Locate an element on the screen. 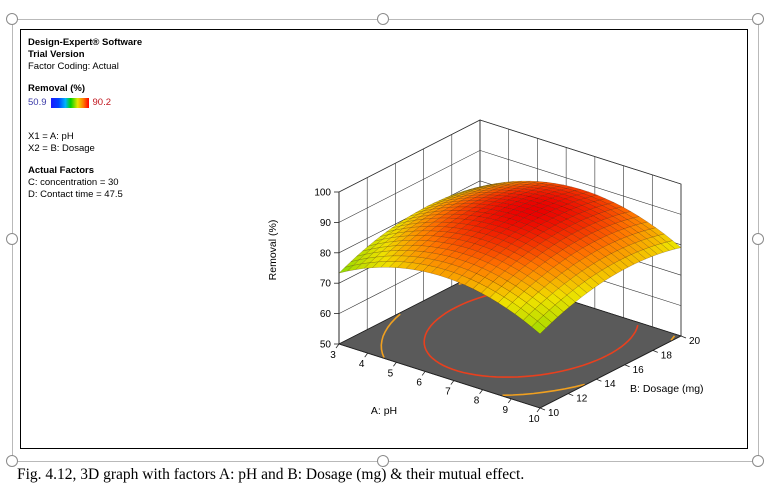  x2-definition: X2 = B: Dosage is located at coordinates (61, 148).